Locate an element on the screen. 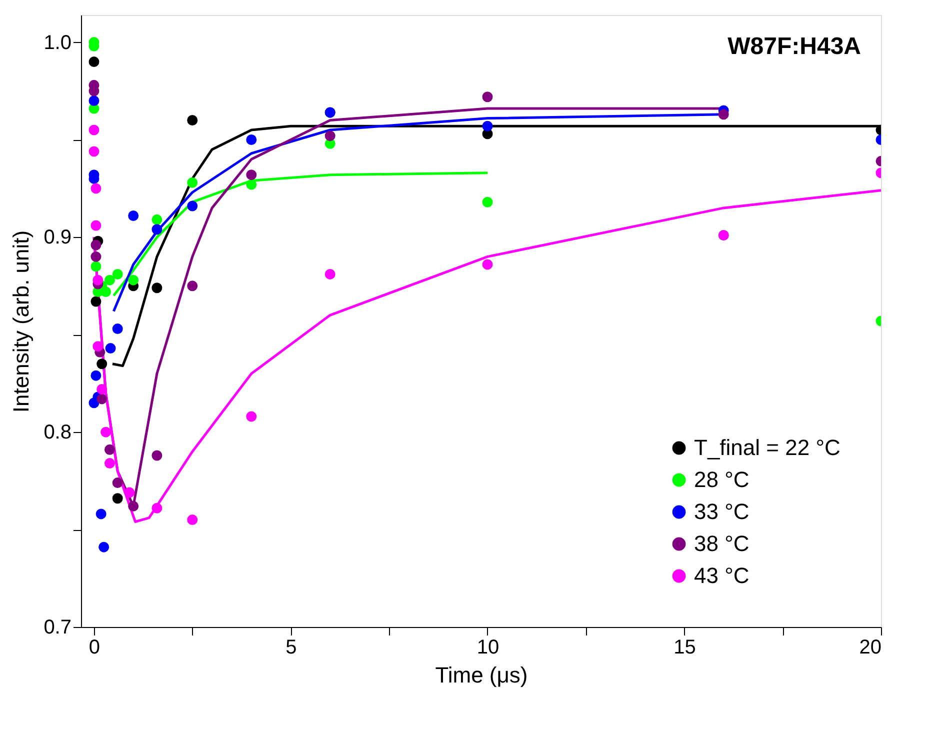 The width and height of the screenshot is (945, 730). legend-label: 33 °C is located at coordinates (722, 511).